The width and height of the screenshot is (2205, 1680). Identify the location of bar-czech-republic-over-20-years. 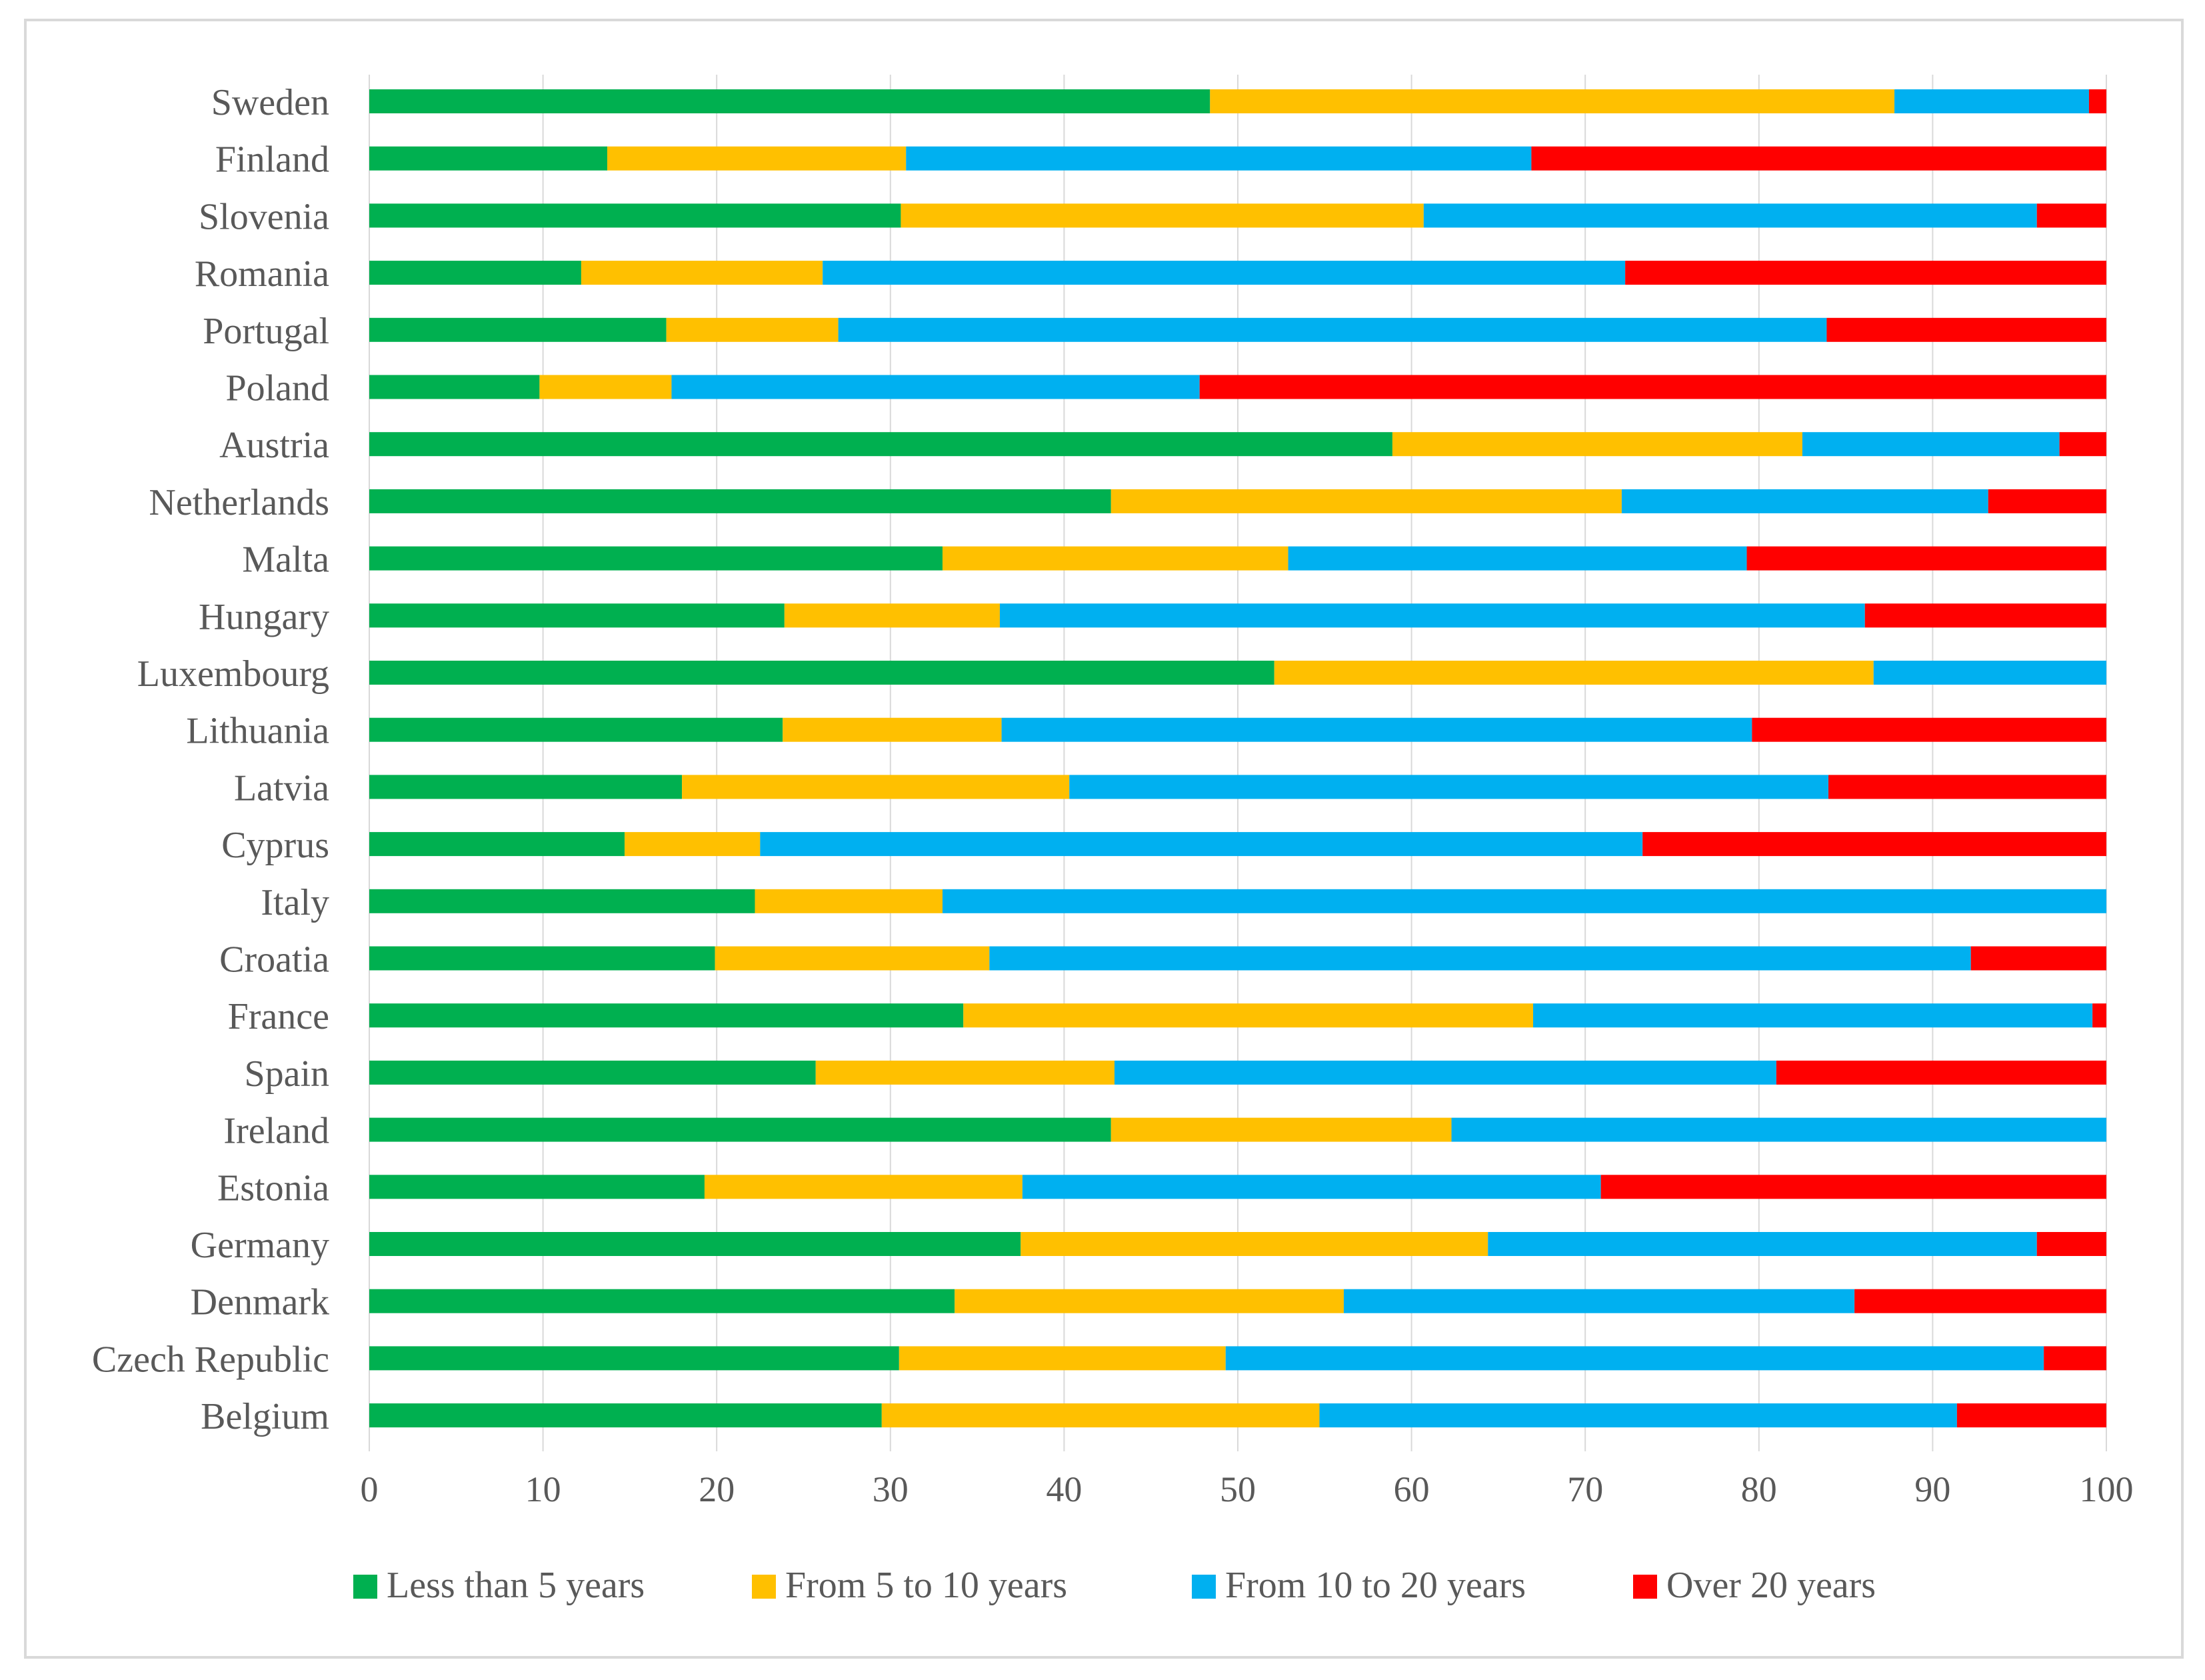
(2075, 1358).